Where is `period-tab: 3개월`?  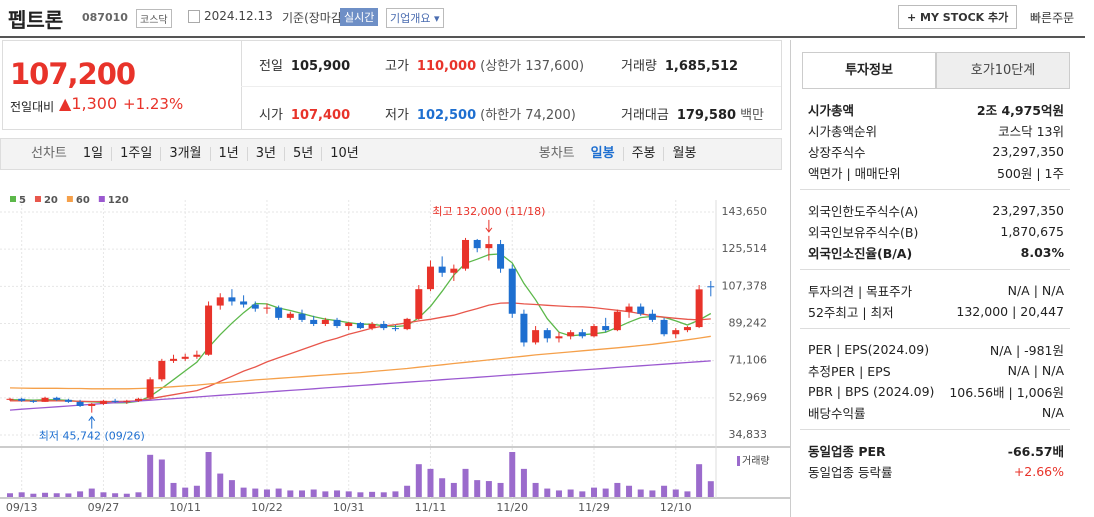
period-tab: 3개월 is located at coordinates (184, 154).